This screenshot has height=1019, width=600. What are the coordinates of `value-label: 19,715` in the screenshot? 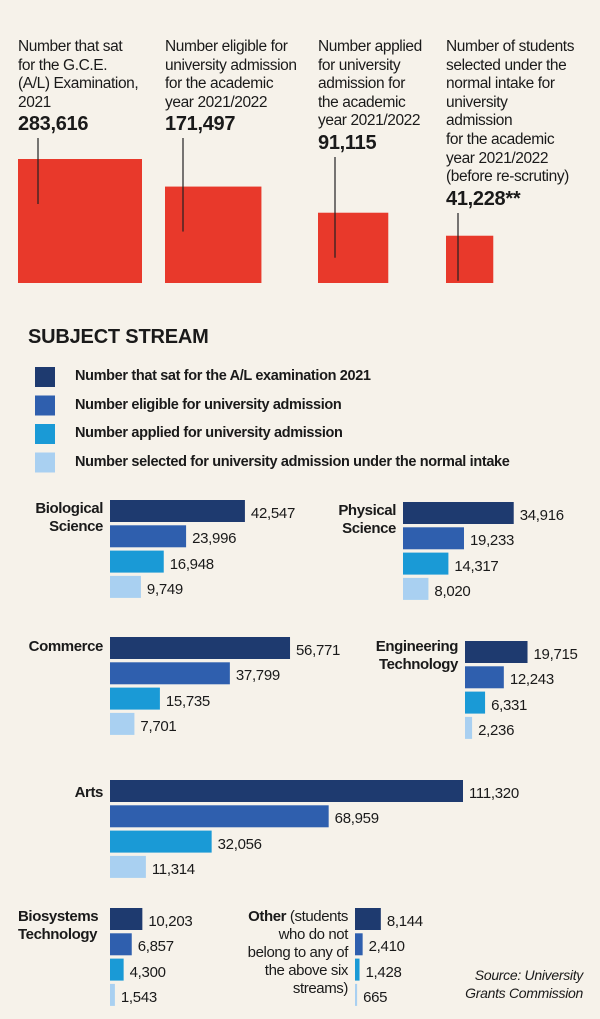 It's located at (555, 654).